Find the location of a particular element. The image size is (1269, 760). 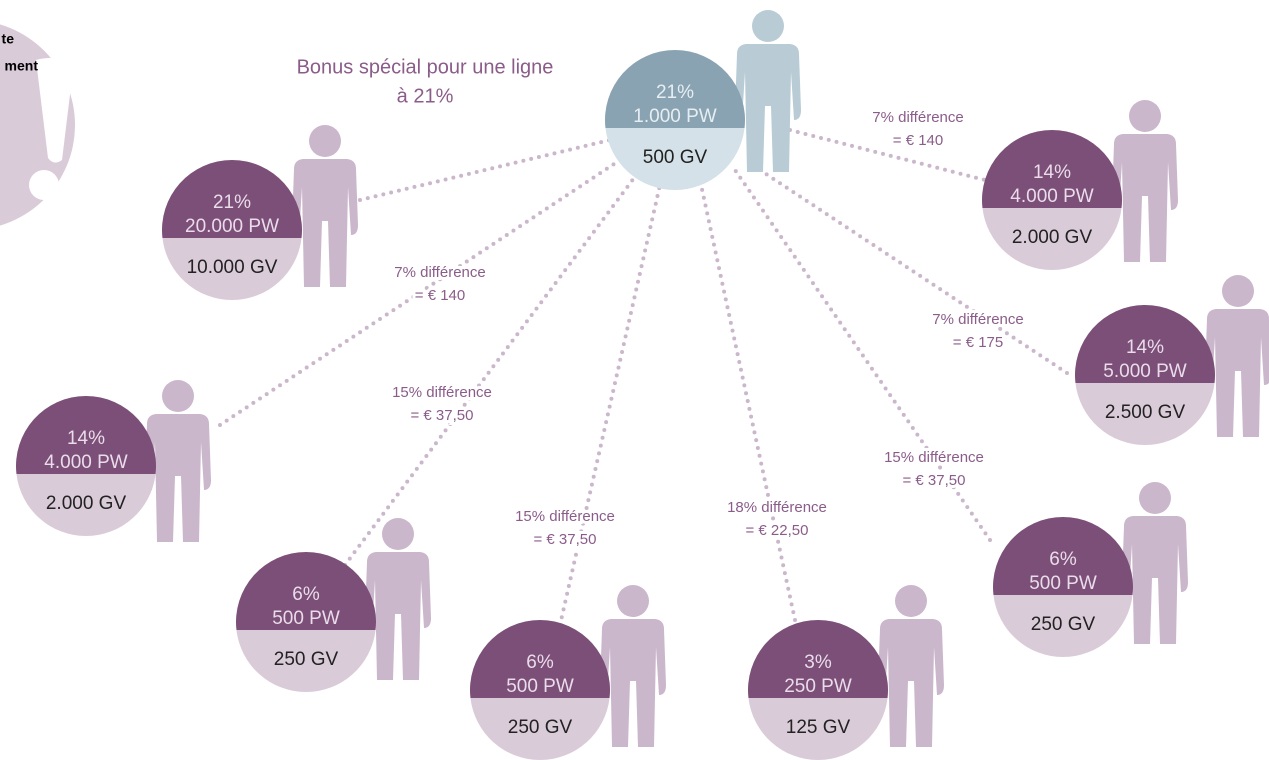

title: Bonus spécial pour une ligne is located at coordinates (425, 67).